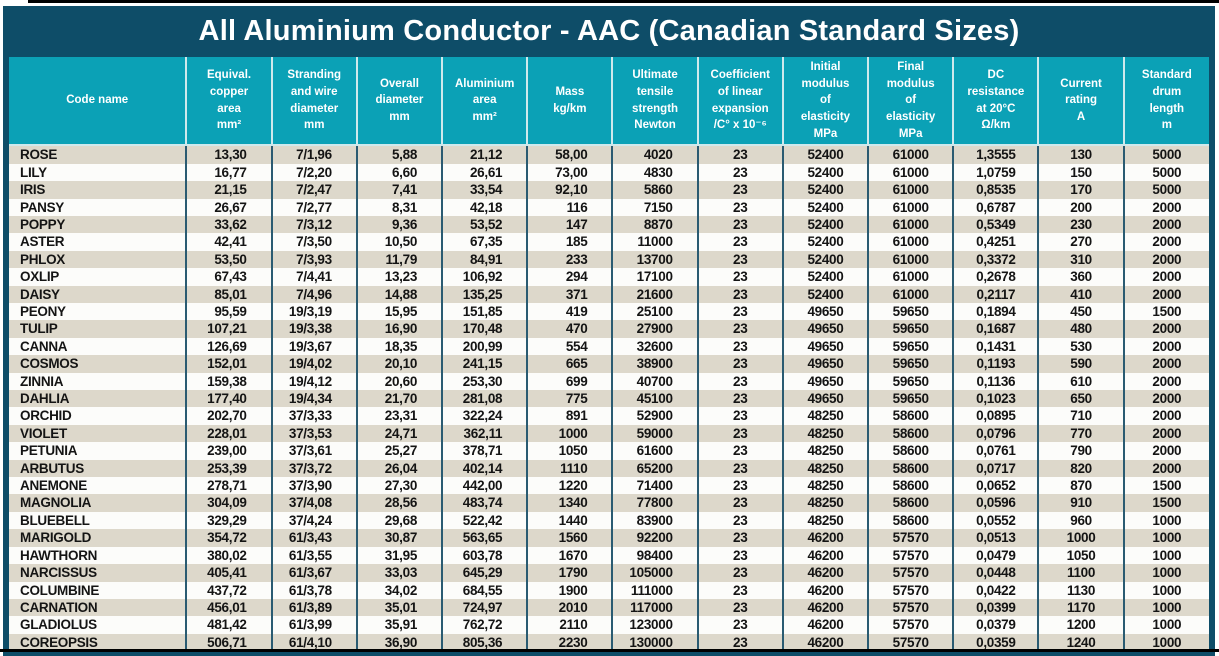  I want to click on code-name-cell: DAISY, so click(40, 294).